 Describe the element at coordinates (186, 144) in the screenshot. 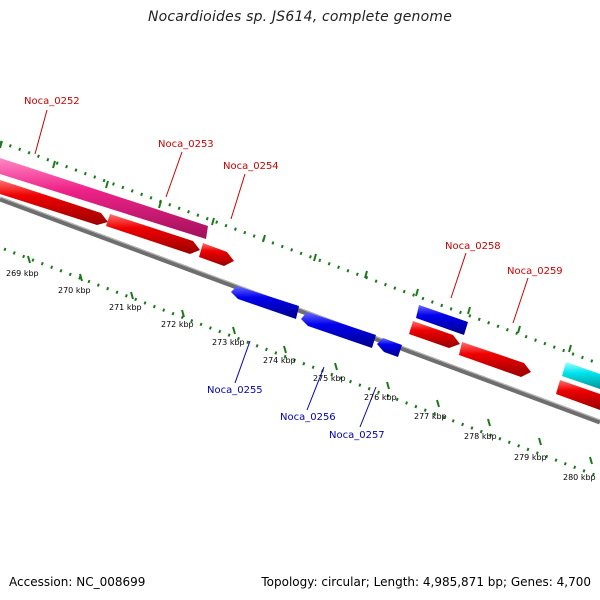

I see `label-noca-0253: Noca_0253` at that location.